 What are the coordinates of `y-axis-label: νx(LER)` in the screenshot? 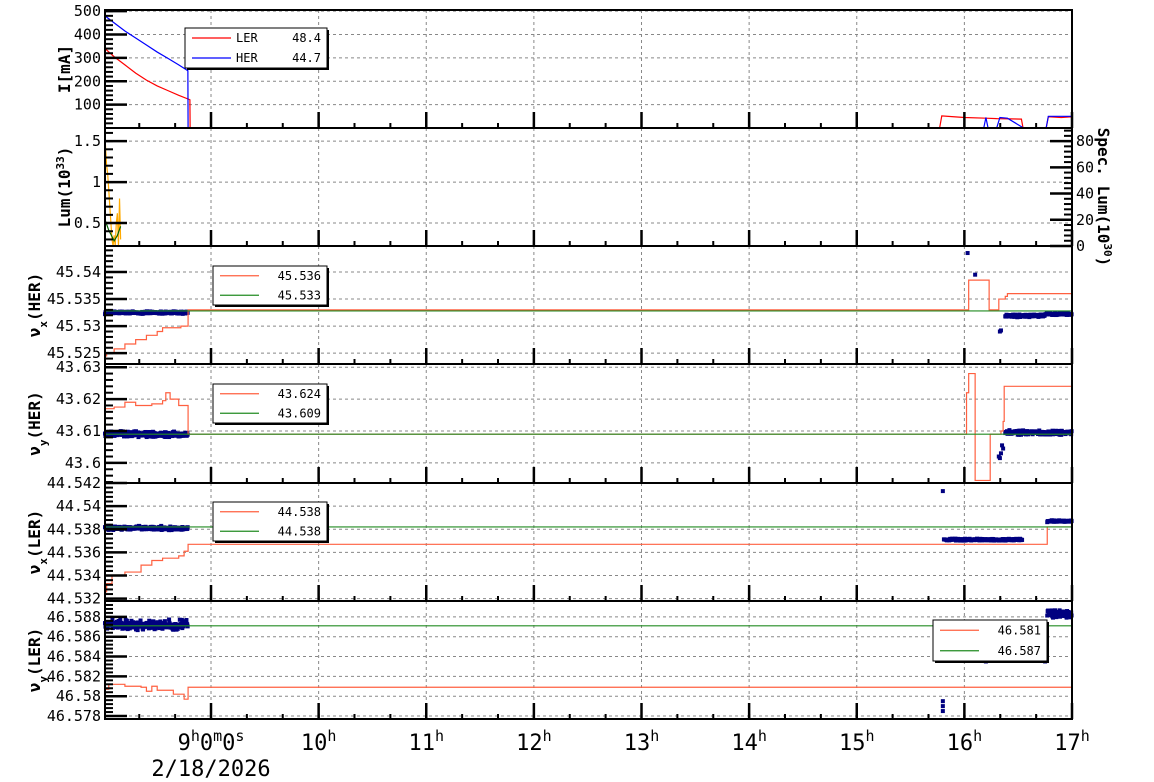 It's located at (37, 542).